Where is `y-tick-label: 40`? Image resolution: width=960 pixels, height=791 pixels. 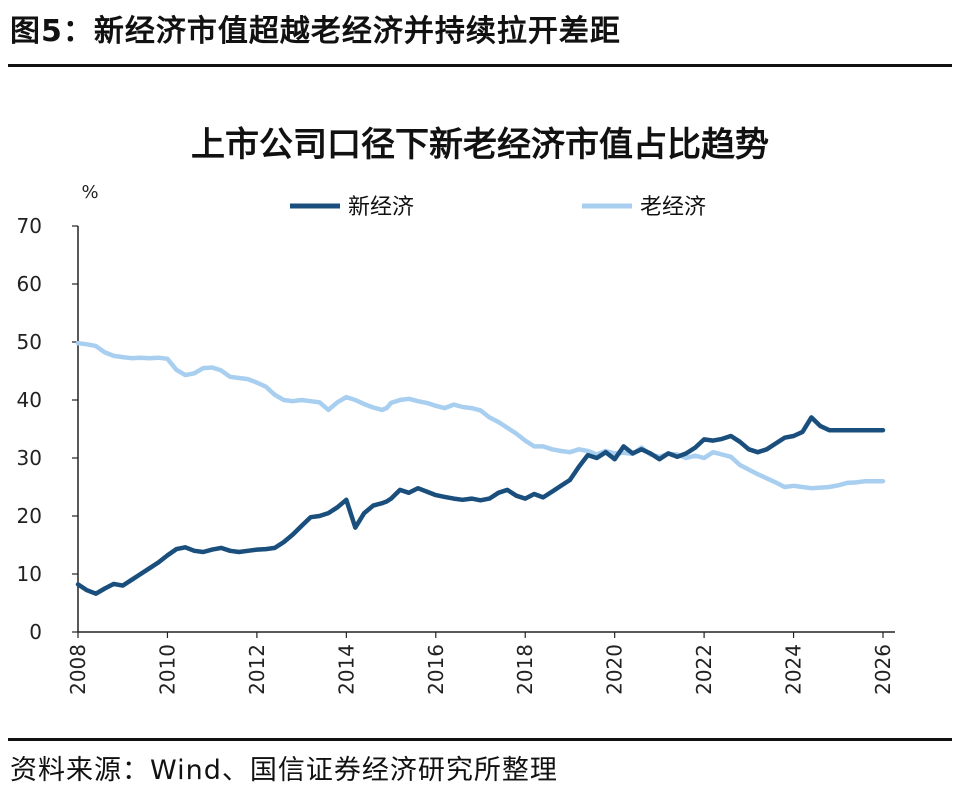 y-tick-label: 40 is located at coordinates (29, 400).